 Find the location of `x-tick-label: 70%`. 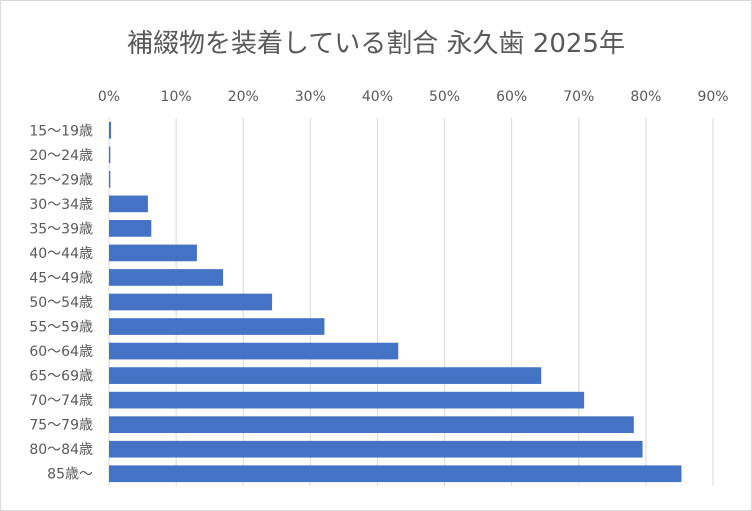

x-tick-label: 70% is located at coordinates (578, 97).